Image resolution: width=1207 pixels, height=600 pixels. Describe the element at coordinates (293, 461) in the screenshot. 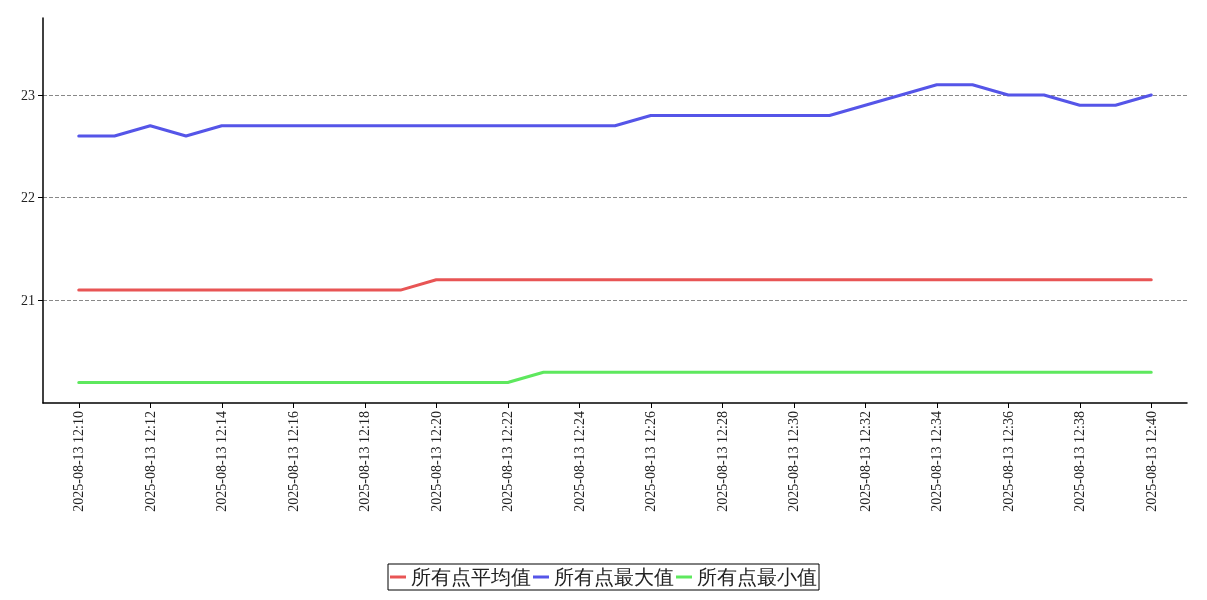

I see `x-tick-label: 2025-08-13 12:16` at that location.